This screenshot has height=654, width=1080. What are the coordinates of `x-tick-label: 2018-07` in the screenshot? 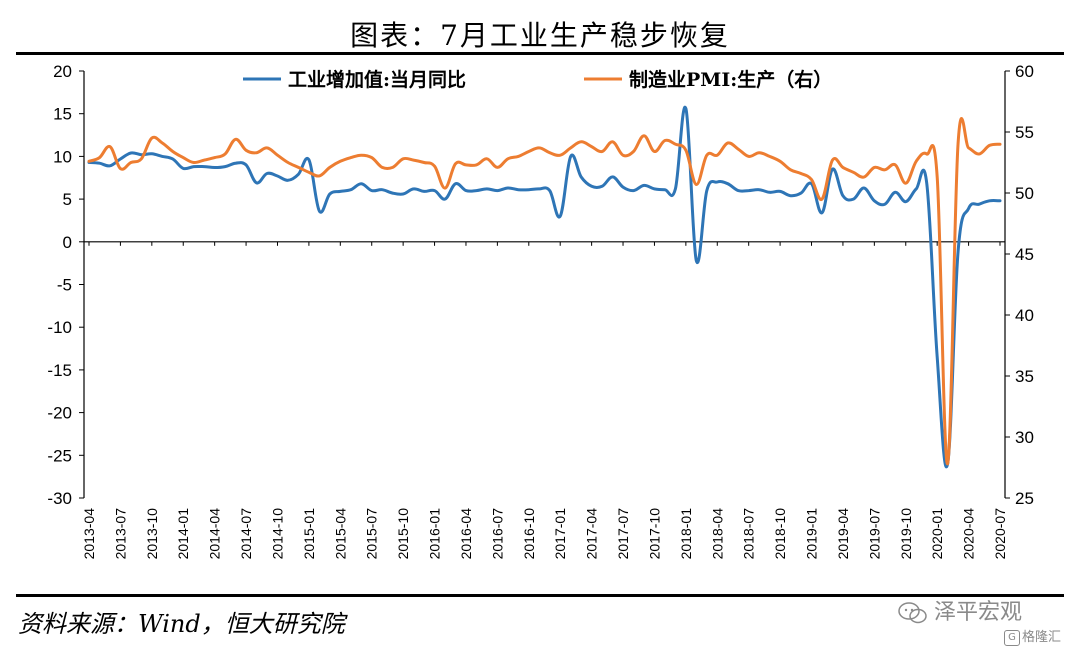 It's located at (749, 534).